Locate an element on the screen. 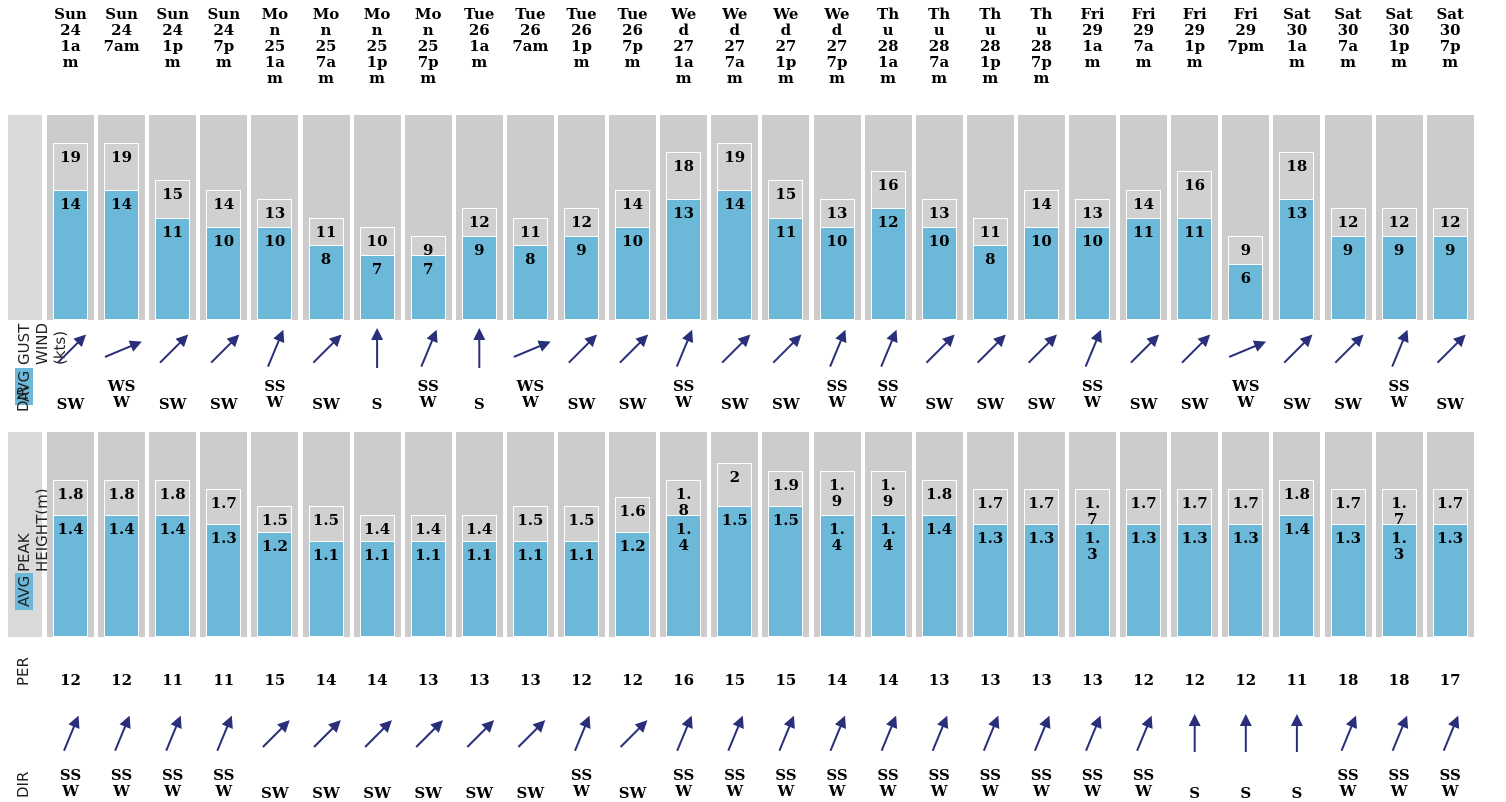  wave-avg-value: 1.2 is located at coordinates (274, 546).